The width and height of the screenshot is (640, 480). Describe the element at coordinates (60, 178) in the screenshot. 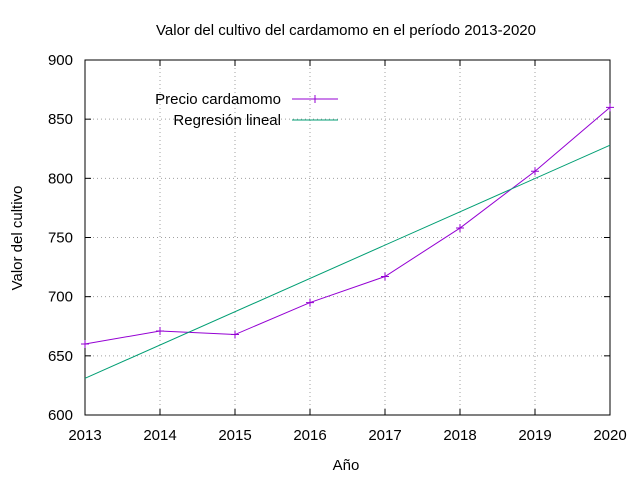

I see `y-tick-label: 800` at that location.